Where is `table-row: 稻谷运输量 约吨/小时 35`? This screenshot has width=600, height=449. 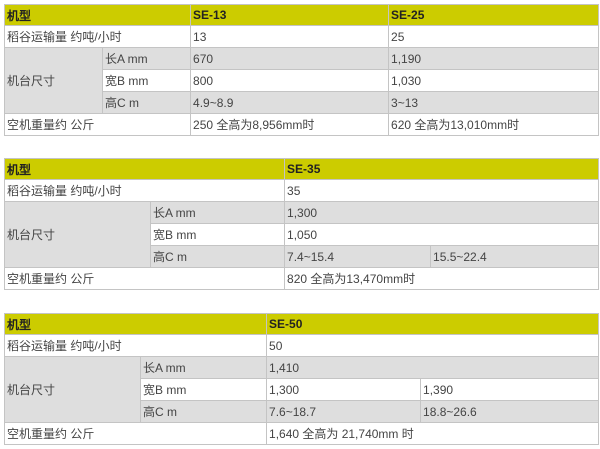
table-row: 稻谷运输量 约吨/小时 35 is located at coordinates (301, 190).